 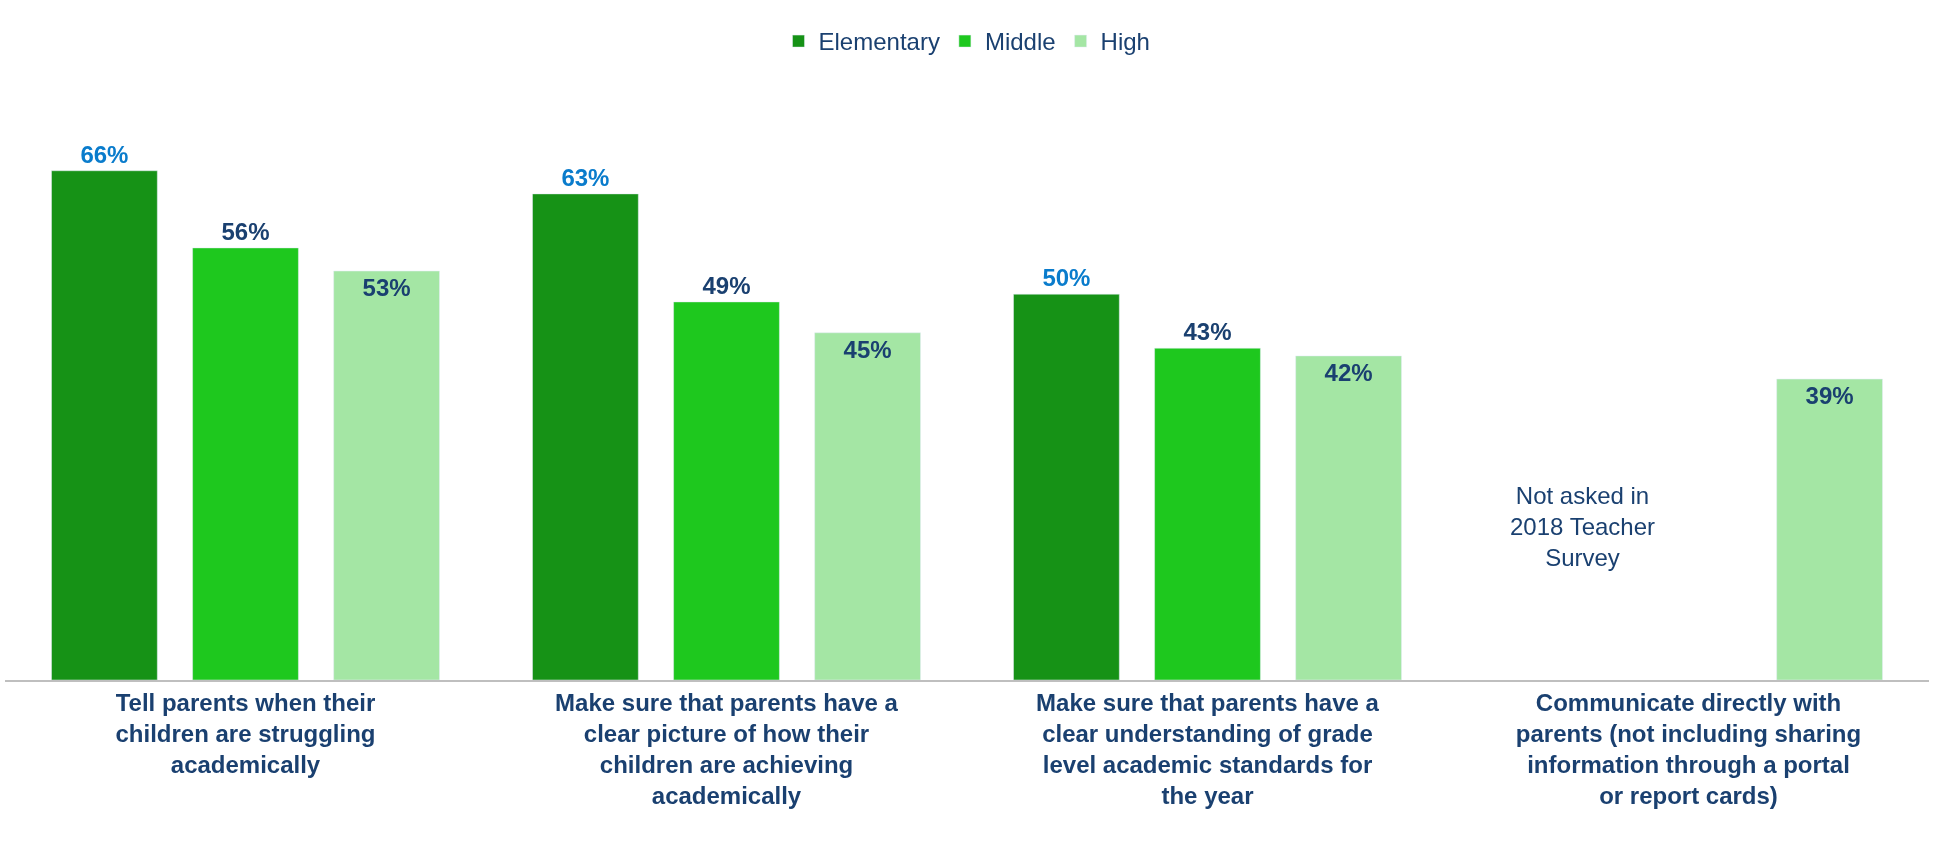 I want to click on legend-label: Elementary, so click(x=879, y=42).